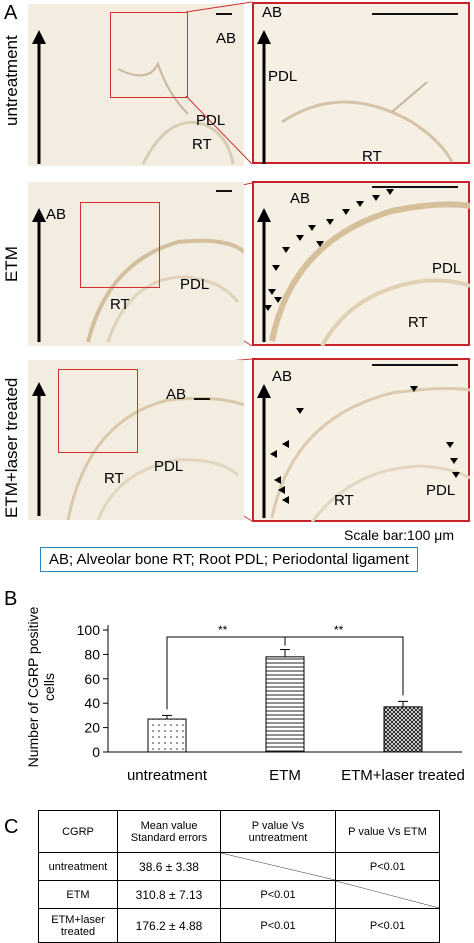 This screenshot has width=474, height=943. What do you see at coordinates (11, 827) in the screenshot?
I see `panel-c-letter: C` at bounding box center [11, 827].